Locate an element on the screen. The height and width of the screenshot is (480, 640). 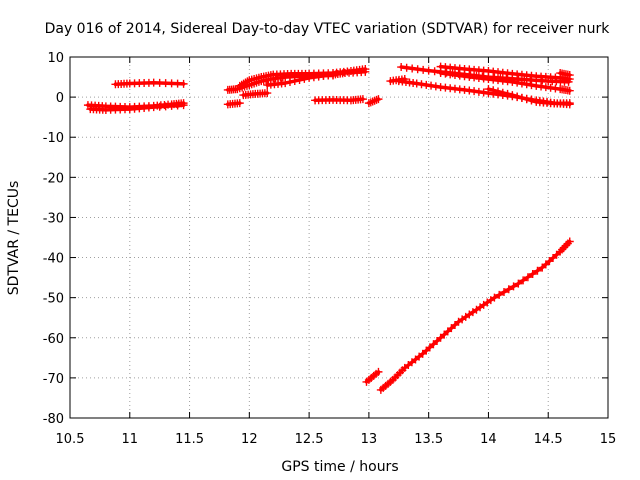
x-tick-label: 14.5 is located at coordinates (548, 439).